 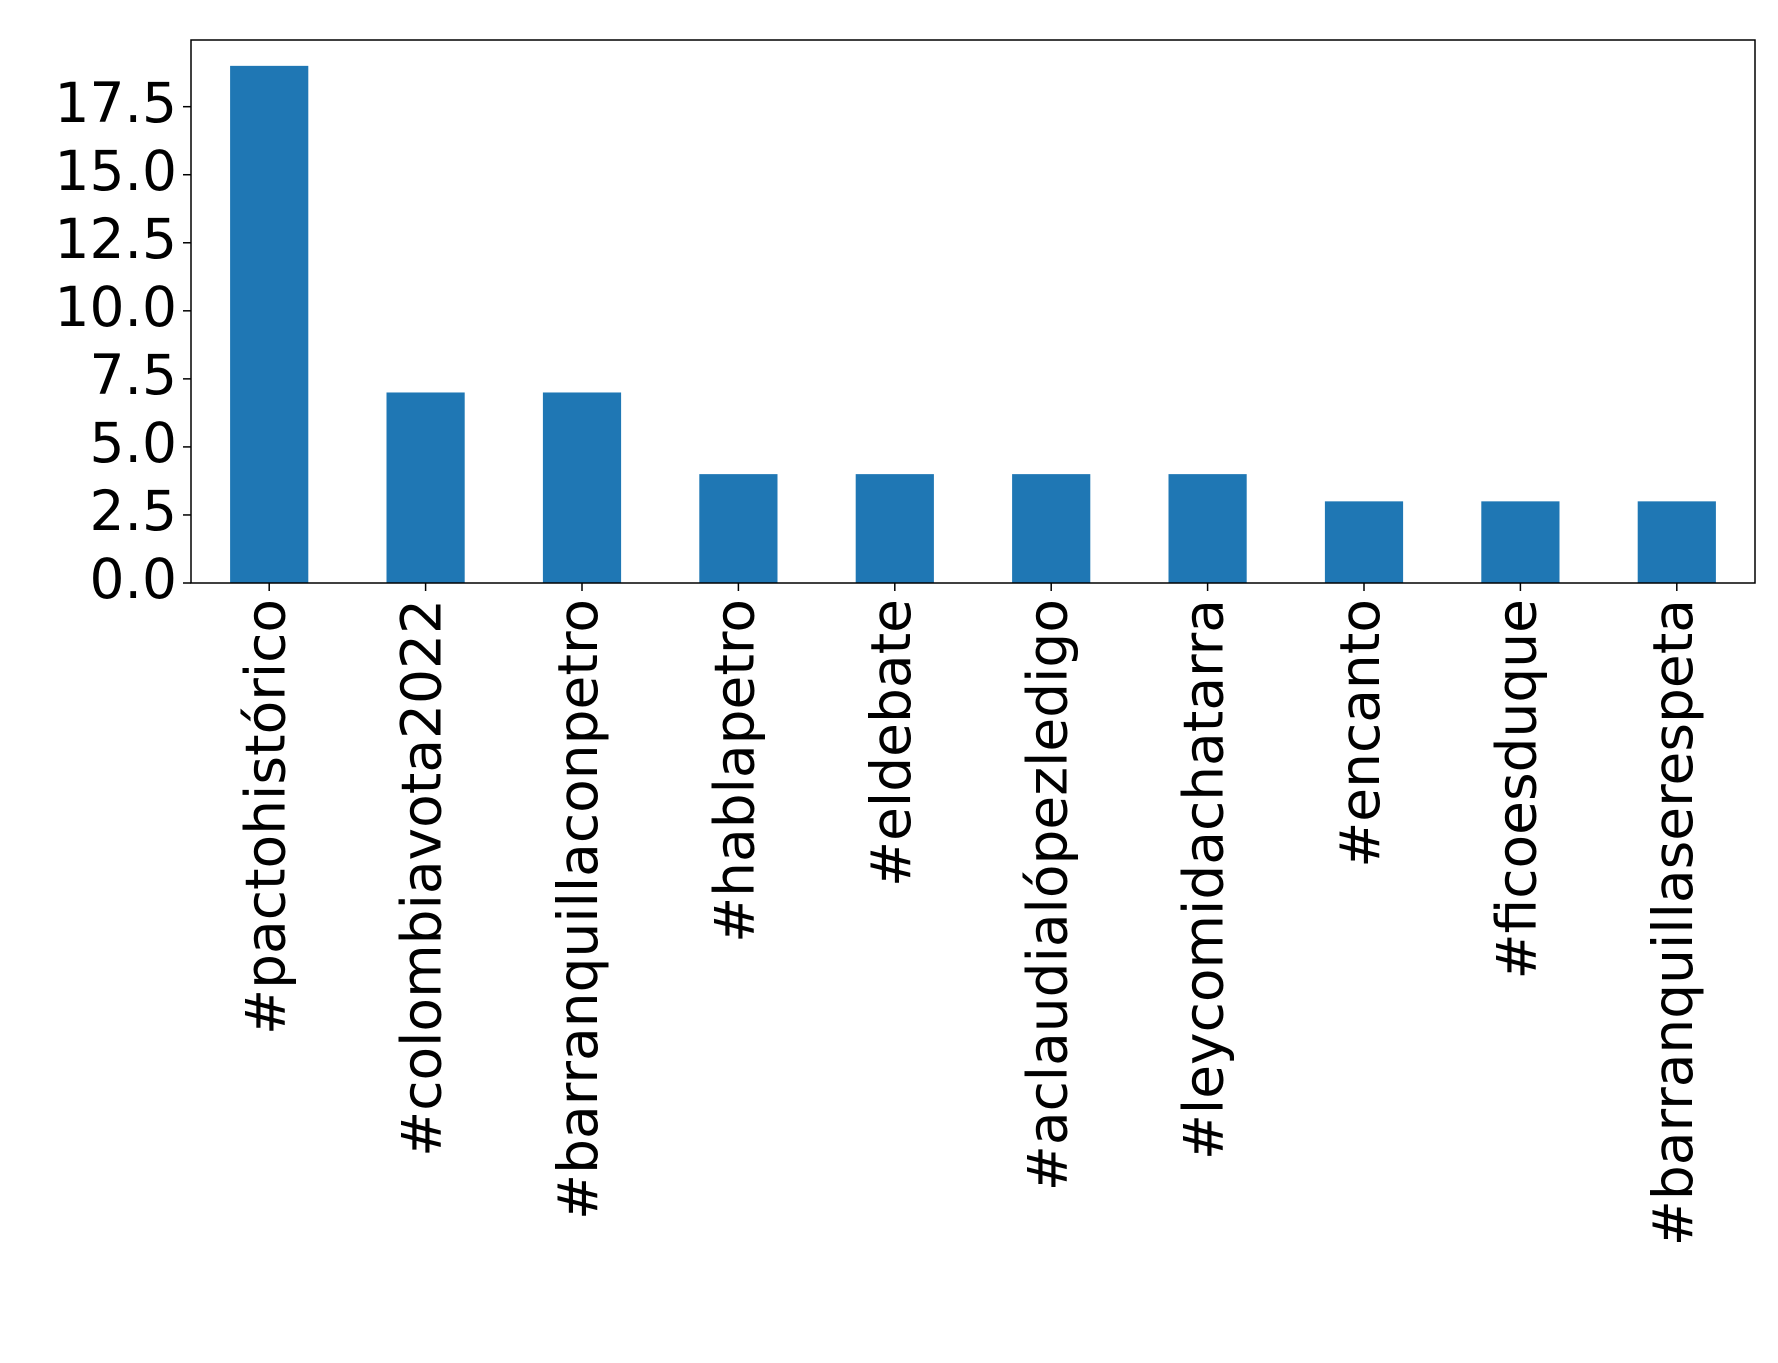 What do you see at coordinates (133, 443) in the screenshot?
I see `y-tick-label: 5.0` at bounding box center [133, 443].